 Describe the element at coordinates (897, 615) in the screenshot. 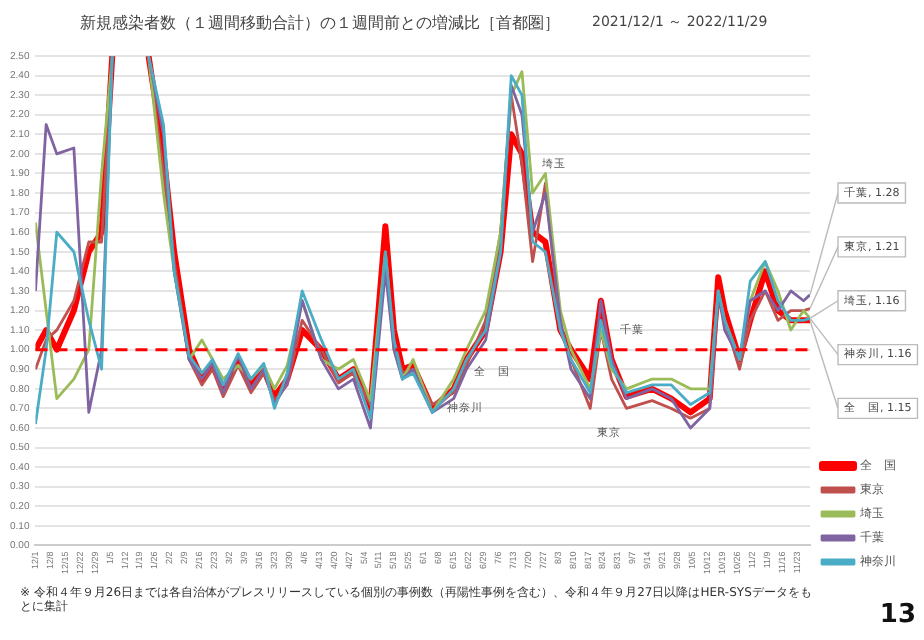

I see `text: 13` at that location.